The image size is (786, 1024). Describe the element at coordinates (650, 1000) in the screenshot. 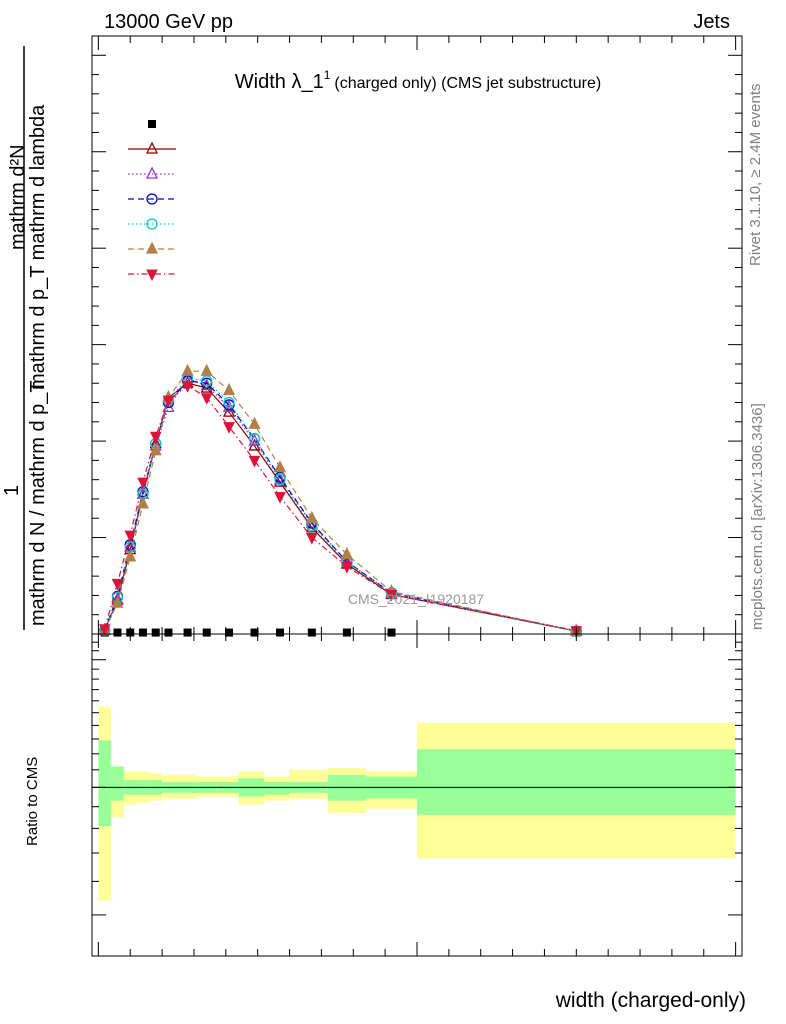

I see `x-axis-label: width (charged-only)` at that location.